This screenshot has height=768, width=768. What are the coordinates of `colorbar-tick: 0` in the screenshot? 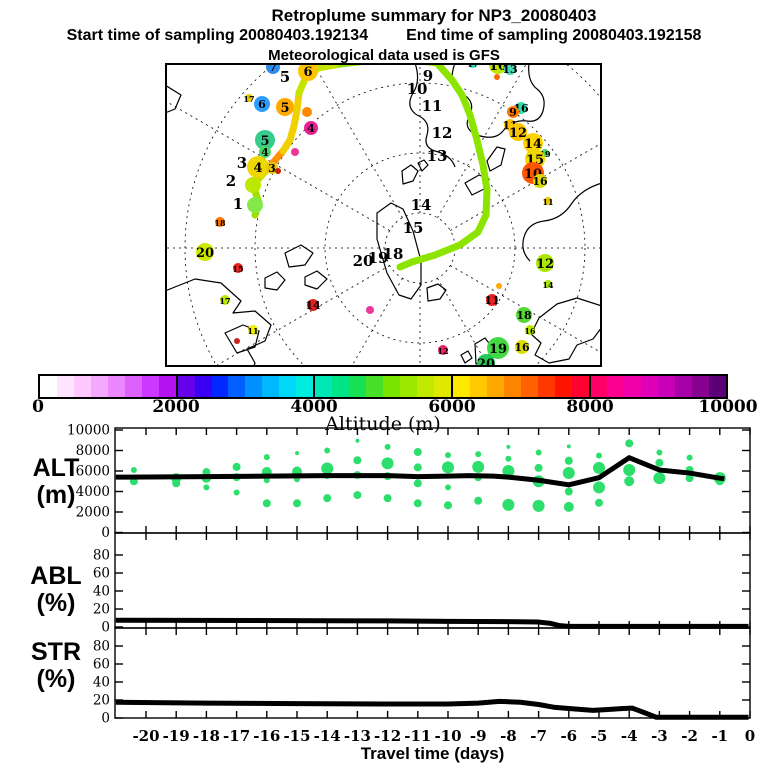 It's located at (38, 407).